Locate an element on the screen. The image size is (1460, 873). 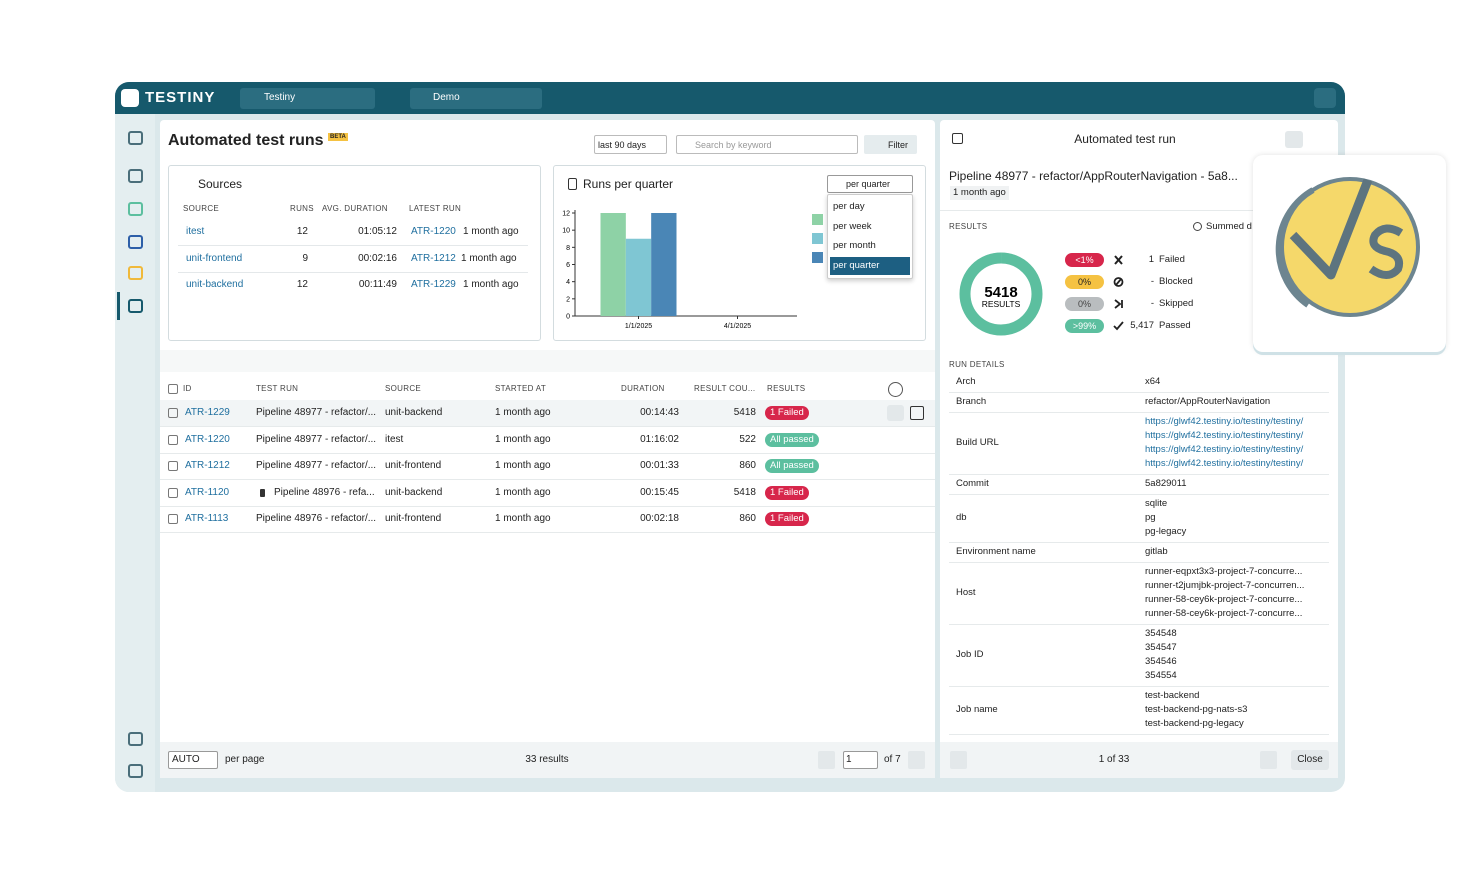
detail-value: test-backend-pg-legacy is located at coordinates (1194, 723).